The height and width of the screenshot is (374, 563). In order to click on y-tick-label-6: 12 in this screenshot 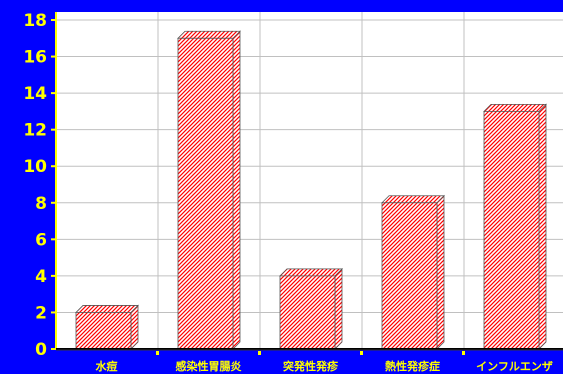, I will do `click(35, 131)`.